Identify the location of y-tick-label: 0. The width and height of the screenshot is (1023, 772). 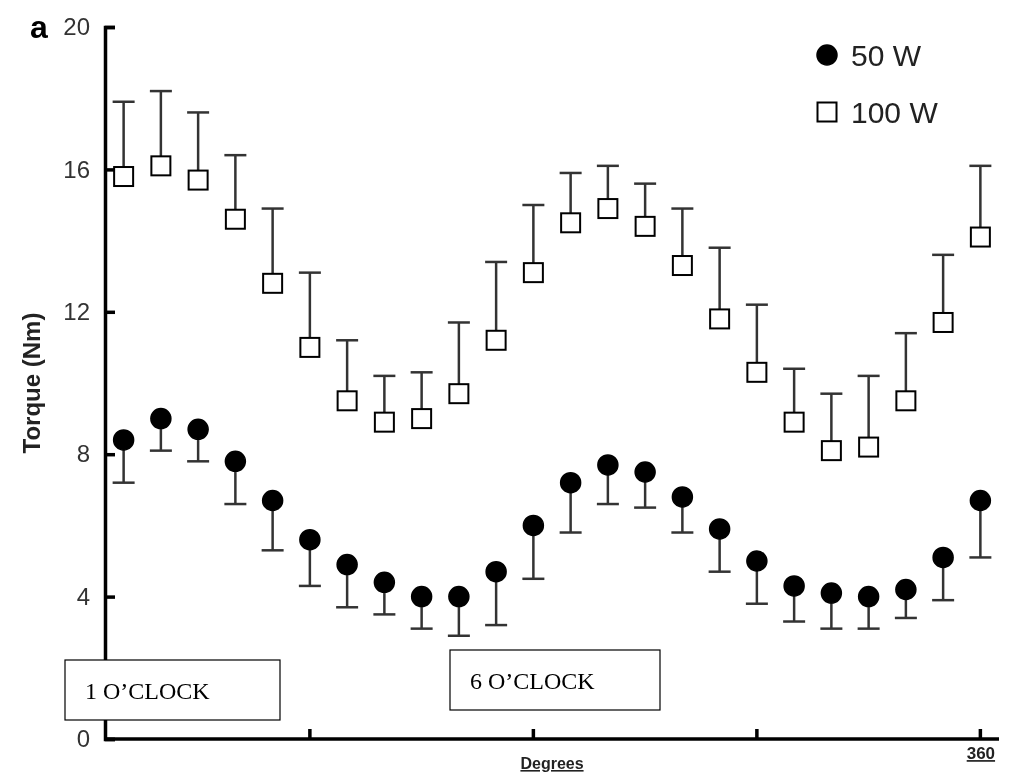
(83, 739).